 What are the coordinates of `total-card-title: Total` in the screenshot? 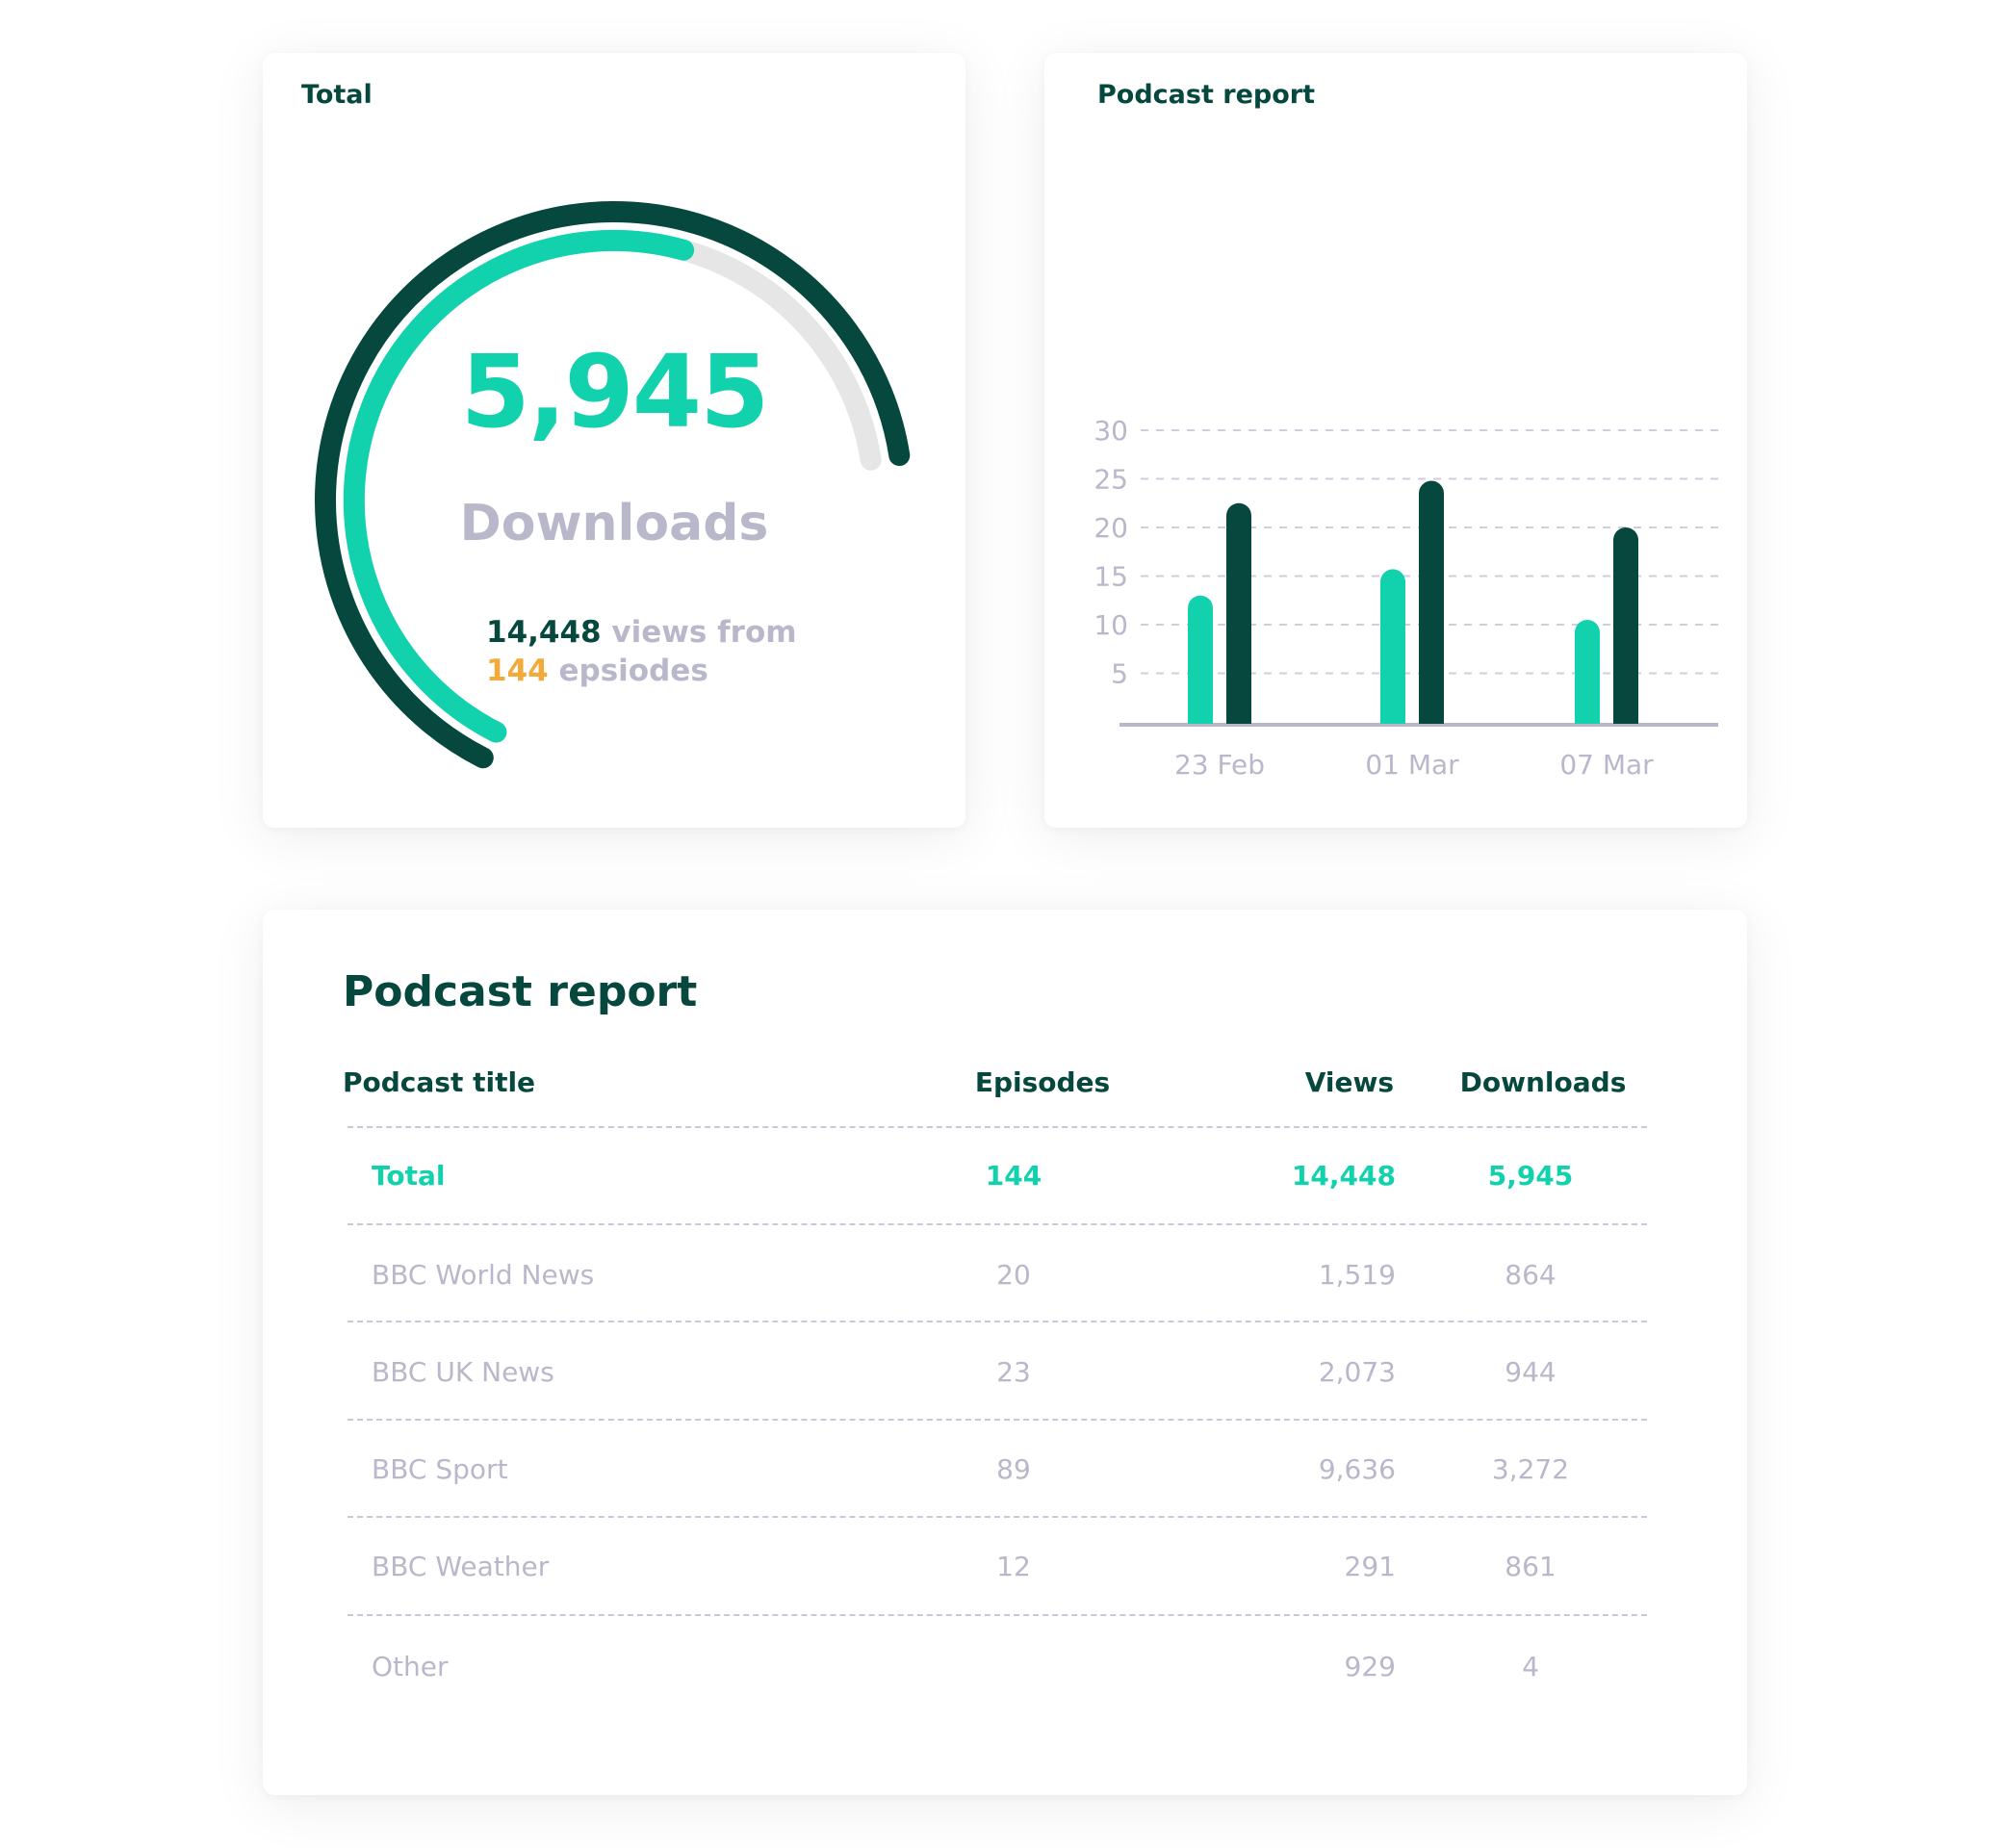 It's located at (337, 95).